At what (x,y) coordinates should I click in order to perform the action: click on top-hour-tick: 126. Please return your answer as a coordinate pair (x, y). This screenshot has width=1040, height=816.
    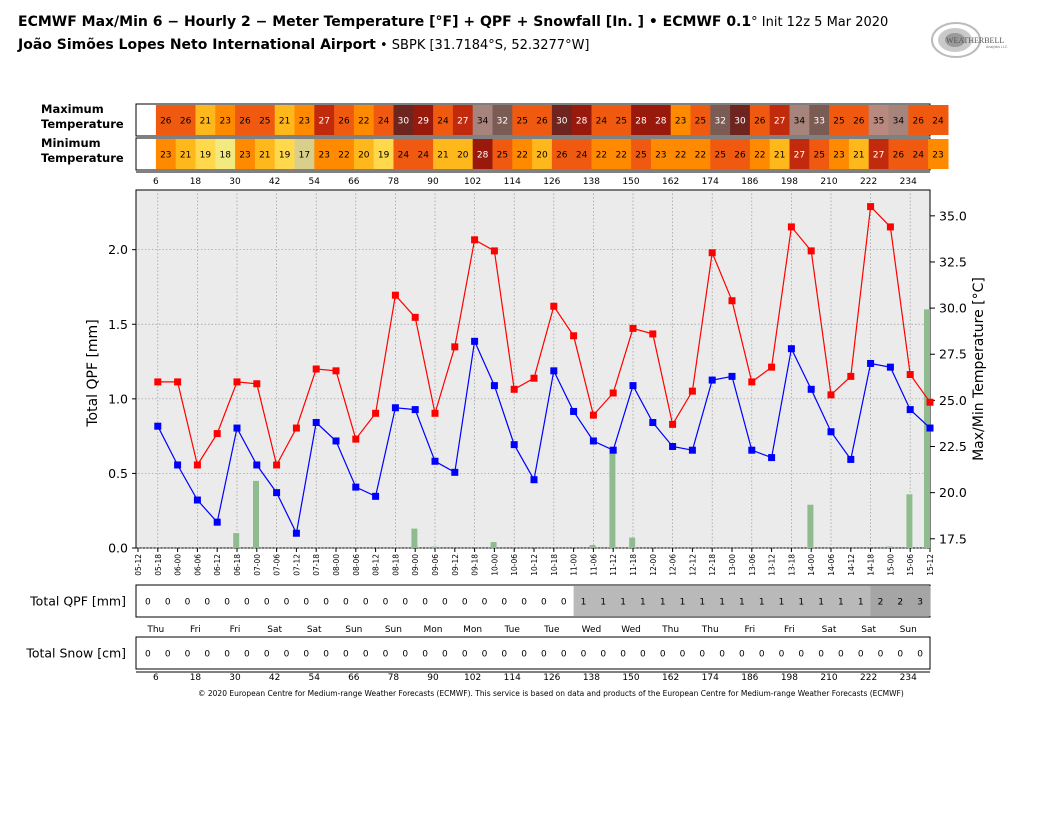
    Looking at the image, I should click on (551, 182).